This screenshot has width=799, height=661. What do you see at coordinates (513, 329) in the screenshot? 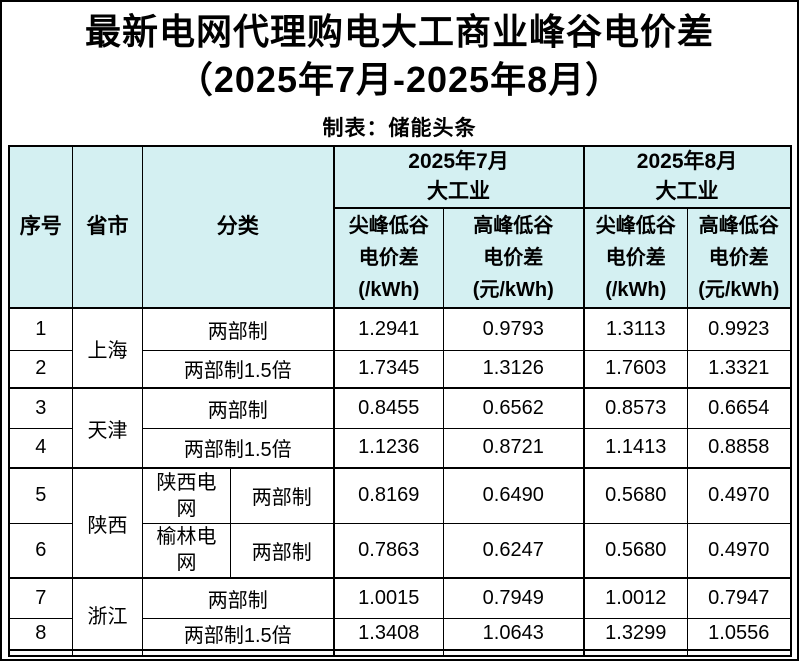
I see `value-cell: 0.9793` at bounding box center [513, 329].